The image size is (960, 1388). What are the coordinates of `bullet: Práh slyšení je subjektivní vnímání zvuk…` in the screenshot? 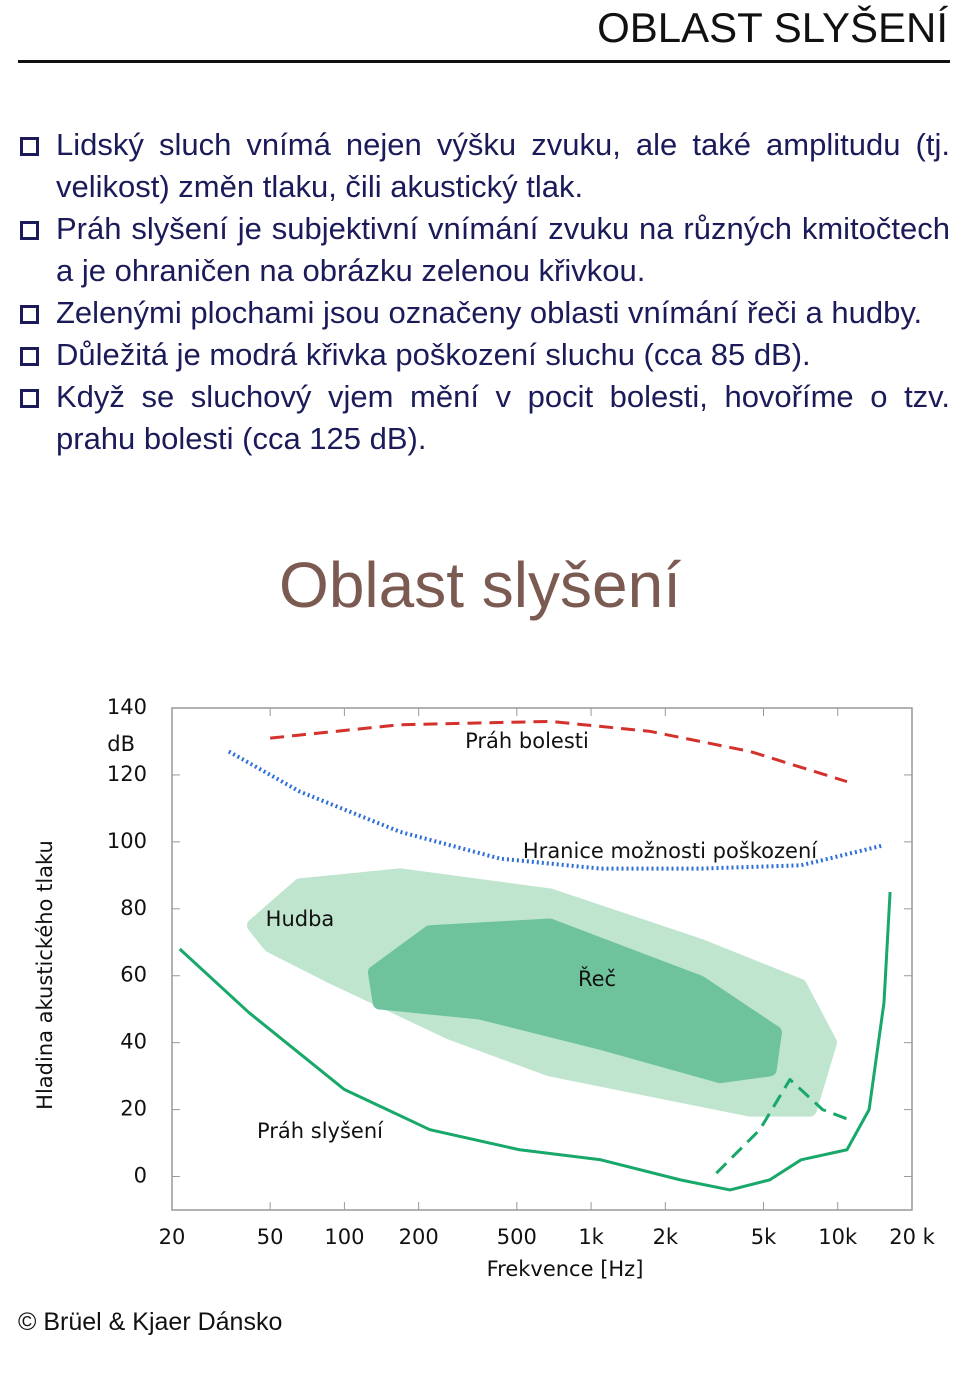 It's located at (484, 250).